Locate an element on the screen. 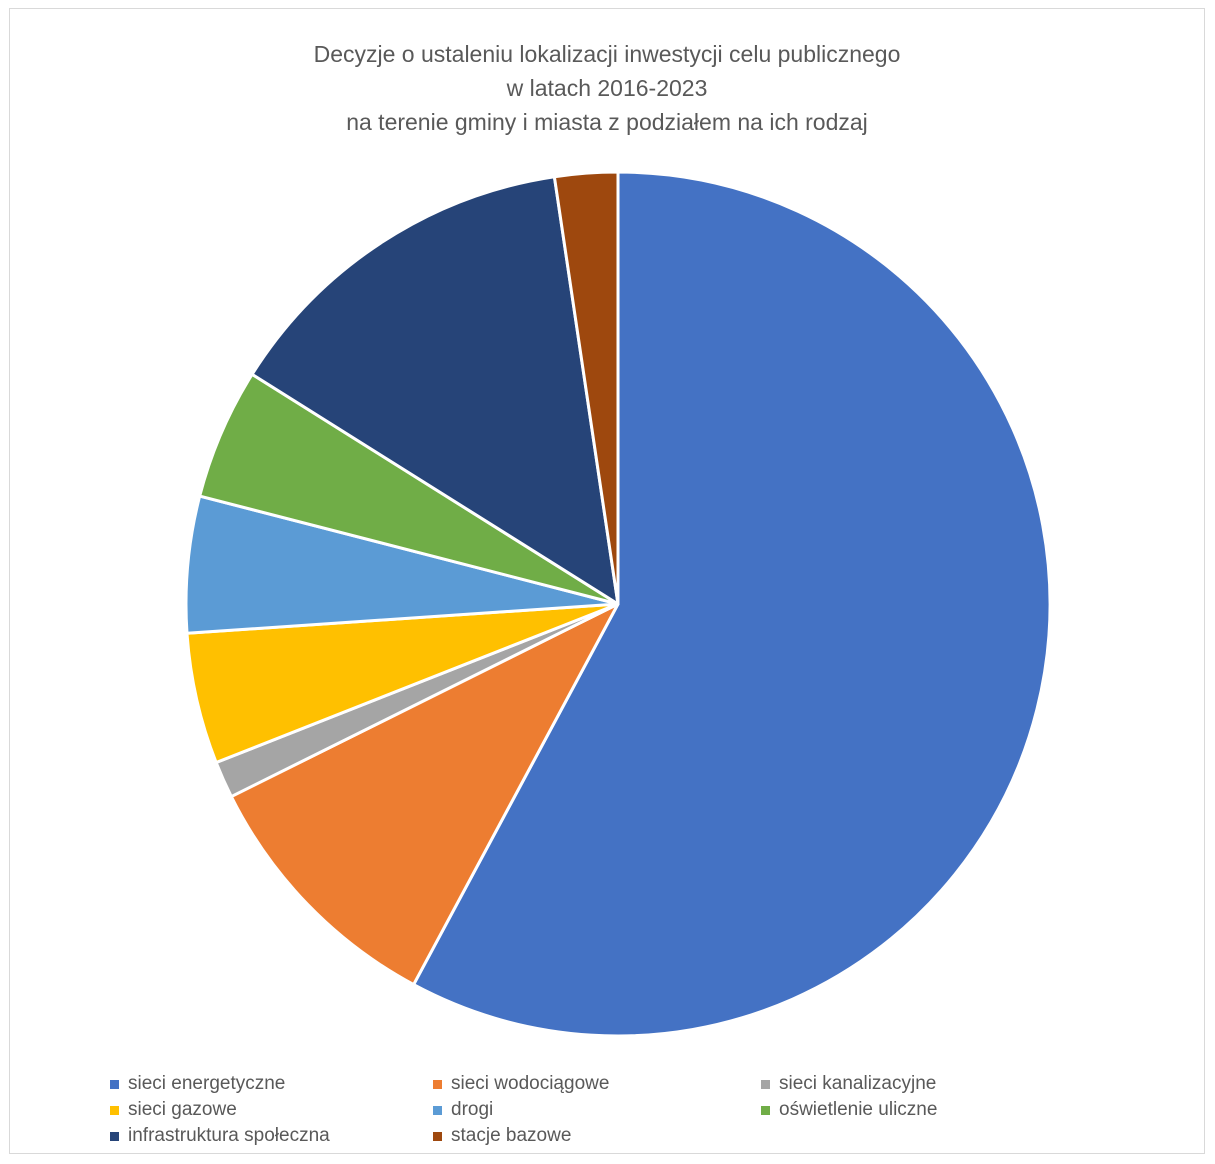 The height and width of the screenshot is (1164, 1215). legend-item-infrastruktura-spoleczna: infrastruktura społeczna is located at coordinates (220, 1136).